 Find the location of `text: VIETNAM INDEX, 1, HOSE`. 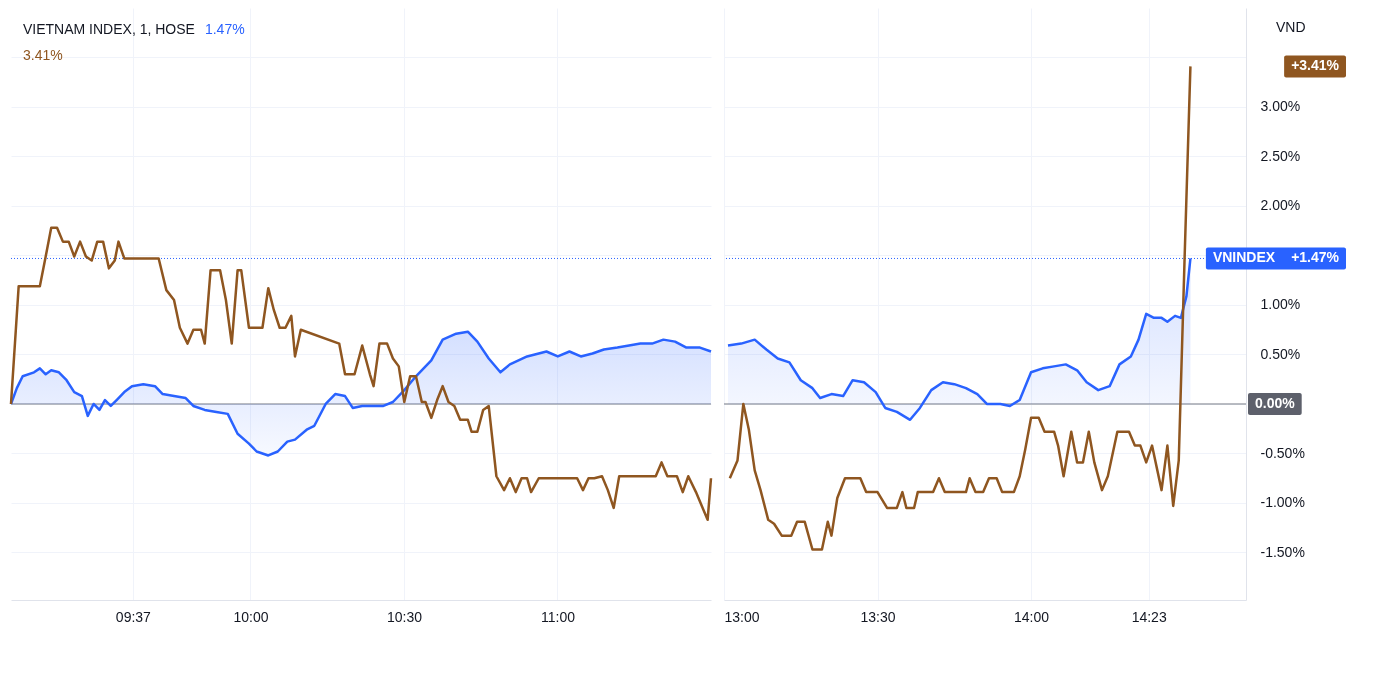

text: VIETNAM INDEX, 1, HOSE is located at coordinates (109, 29).